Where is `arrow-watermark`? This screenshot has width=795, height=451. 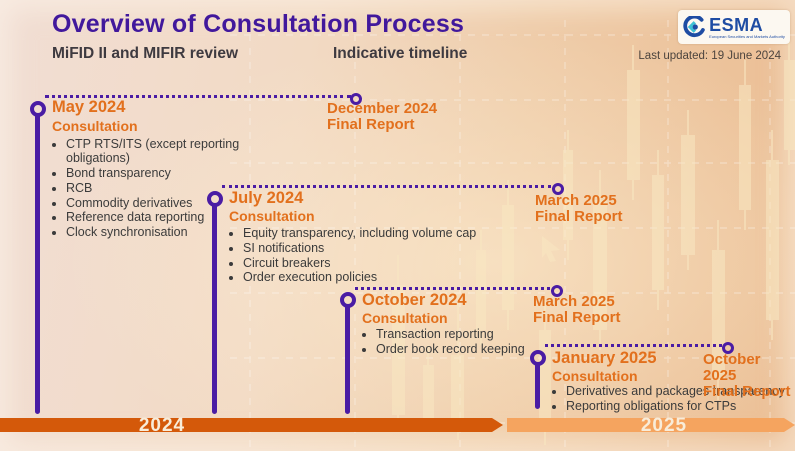
arrow-watermark is located at coordinates (551, 249).